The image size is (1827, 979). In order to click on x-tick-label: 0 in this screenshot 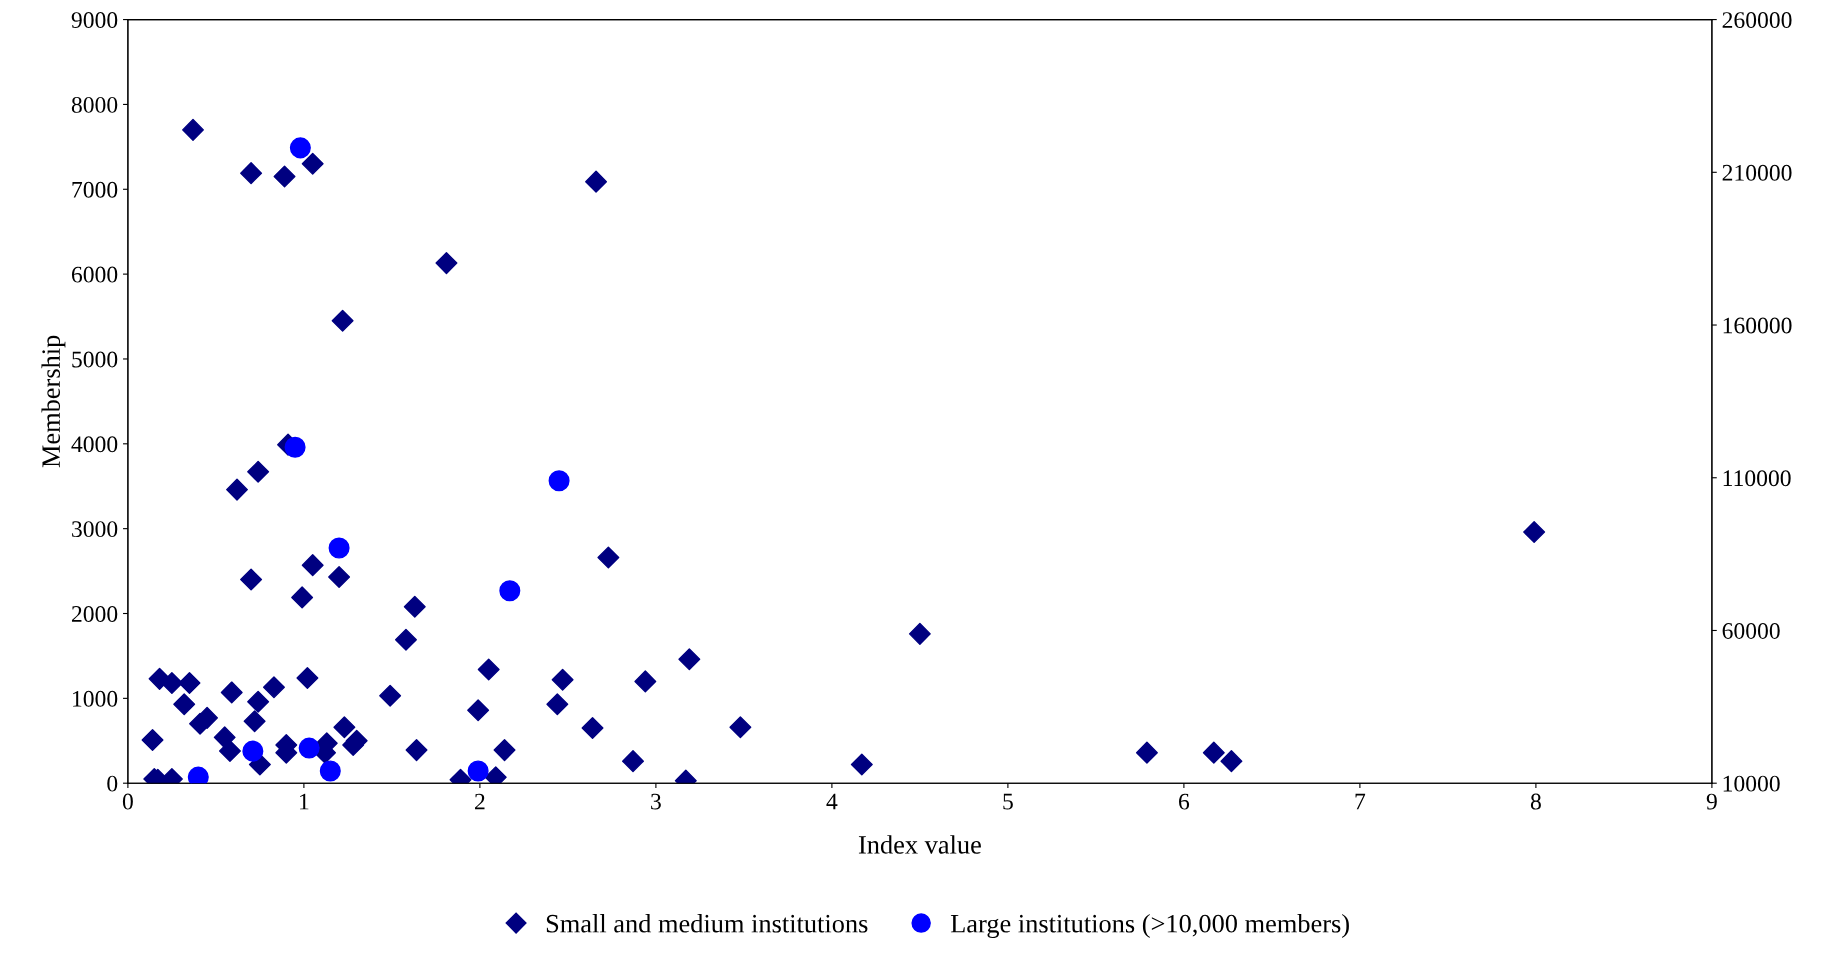, I will do `click(127, 801)`.